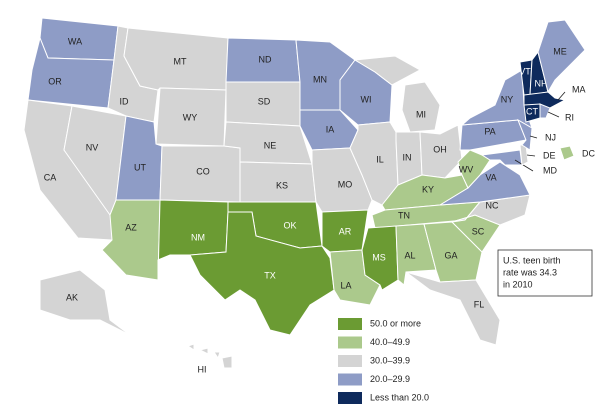 This screenshot has width=600, height=405. I want to click on state-label: WA, so click(75, 41).